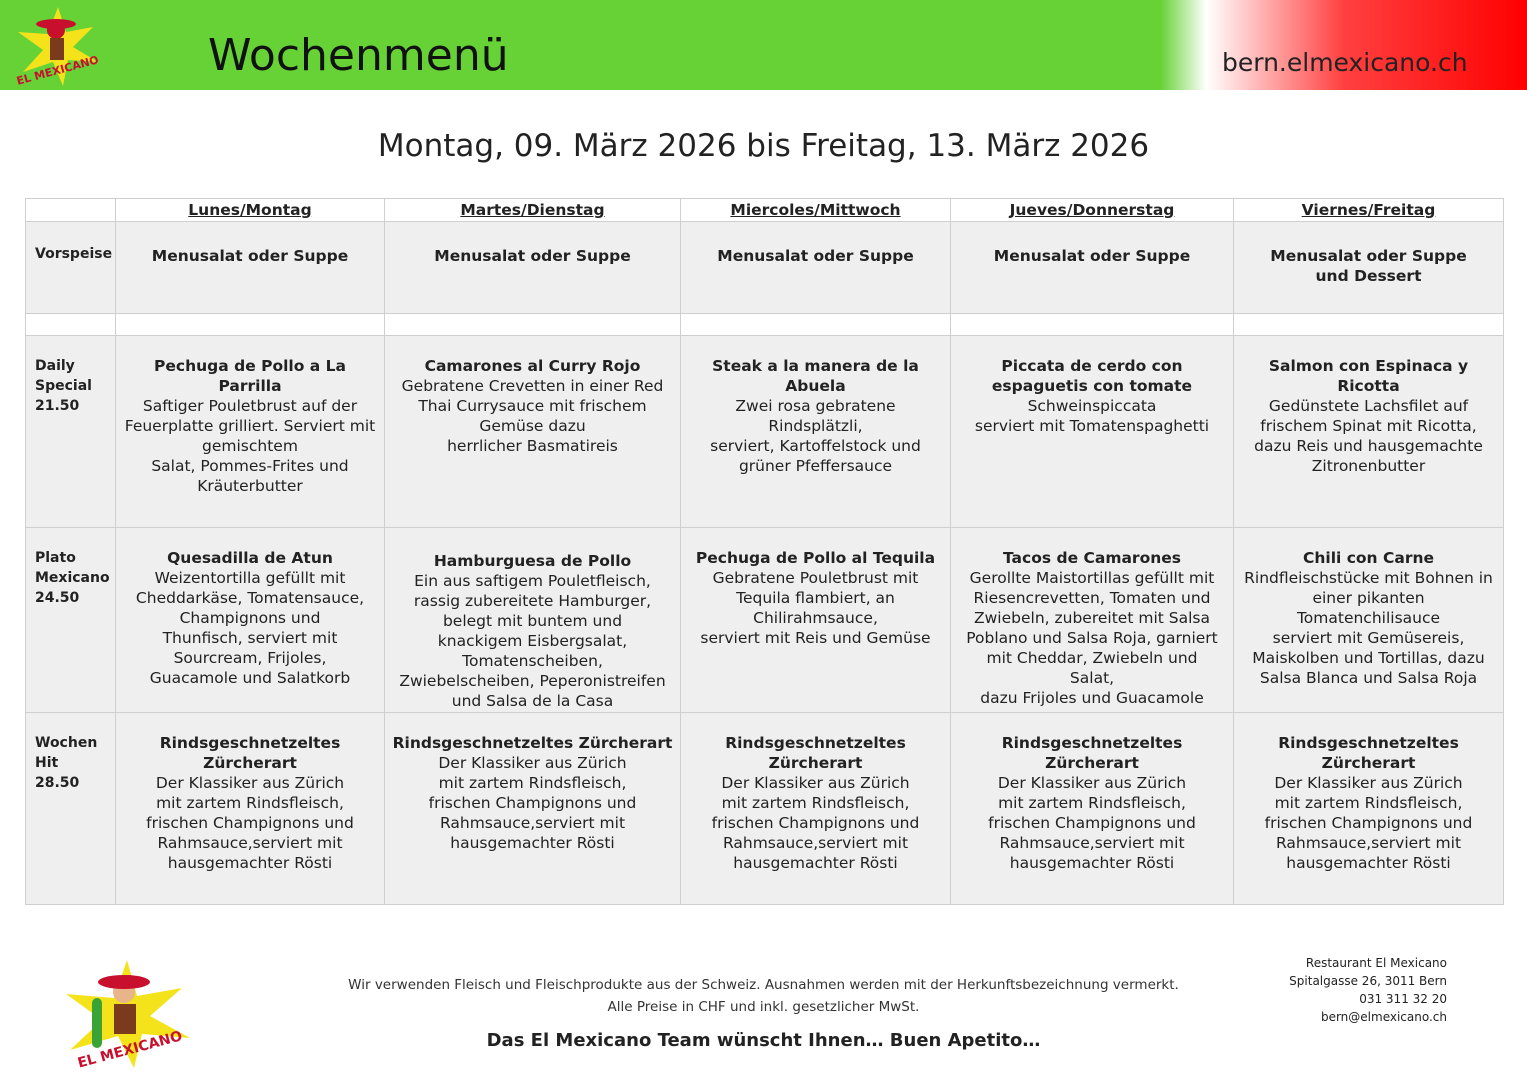 This screenshot has height=1080, width=1527. What do you see at coordinates (1368, 558) in the screenshot?
I see `dish-name: Chili con Carne` at bounding box center [1368, 558].